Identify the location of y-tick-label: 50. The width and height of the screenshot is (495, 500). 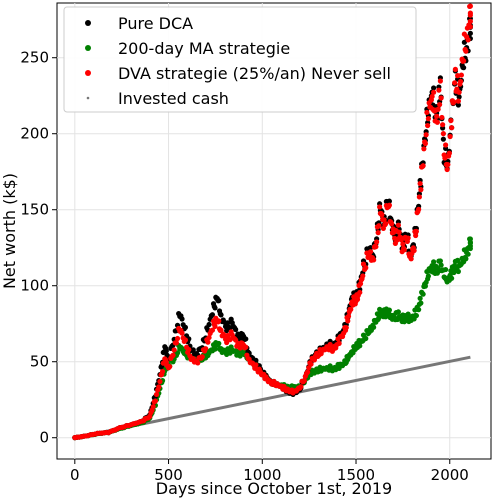
(39, 362).